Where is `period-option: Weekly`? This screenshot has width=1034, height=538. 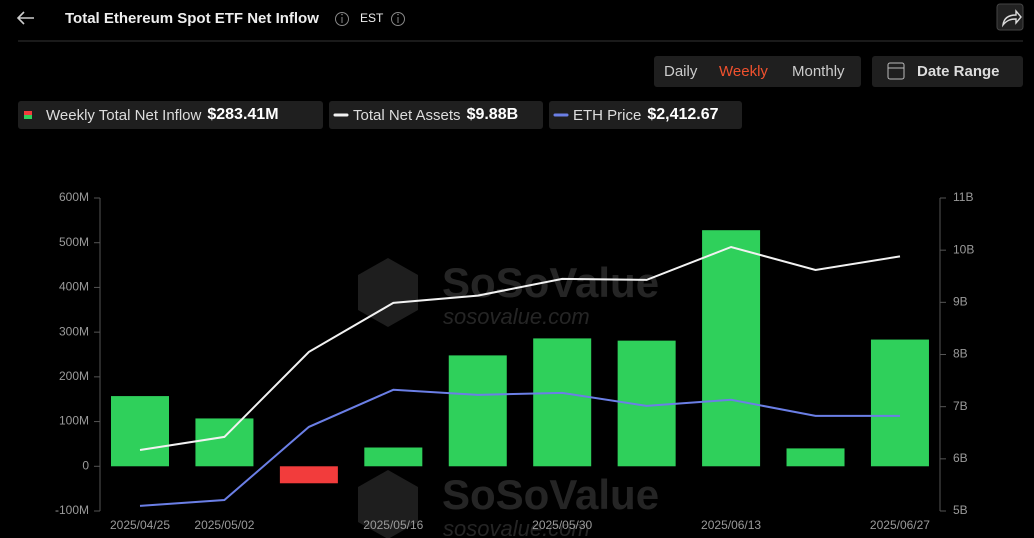 period-option: Weekly is located at coordinates (743, 71).